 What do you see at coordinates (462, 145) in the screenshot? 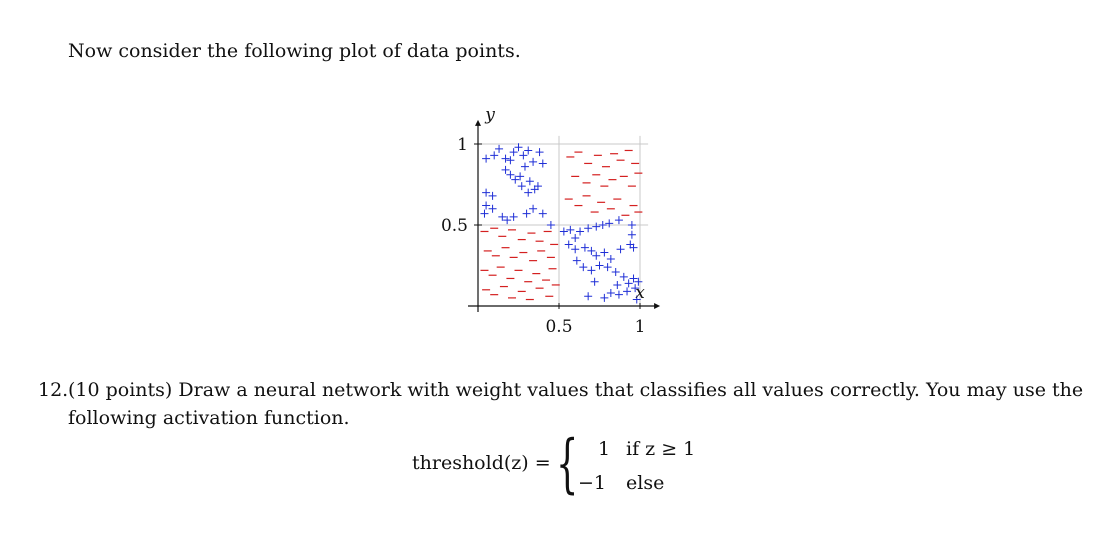
I see `y-tick-label-1: 1` at bounding box center [462, 145].